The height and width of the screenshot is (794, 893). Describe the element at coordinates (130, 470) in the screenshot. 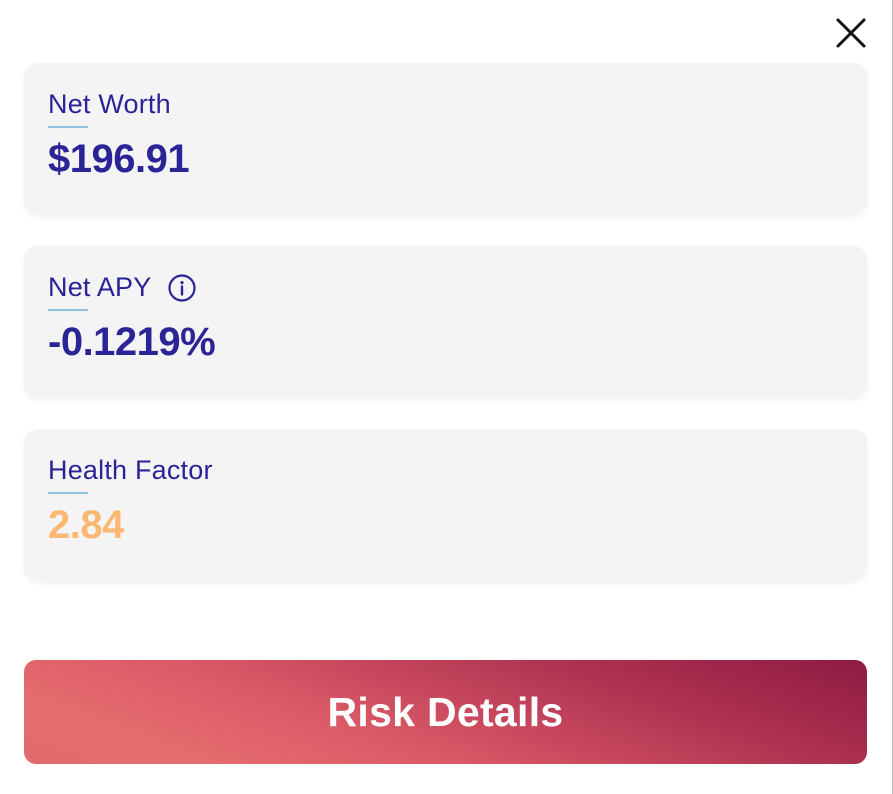

I see `health-factor-label: Health Factor` at that location.